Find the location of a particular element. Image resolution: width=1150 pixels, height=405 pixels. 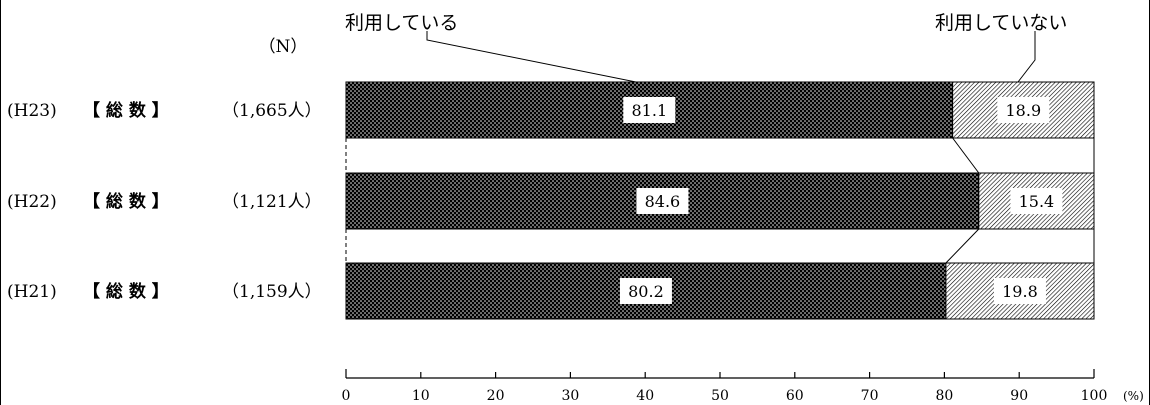

x-tick-label-4: 40 is located at coordinates (645, 396).